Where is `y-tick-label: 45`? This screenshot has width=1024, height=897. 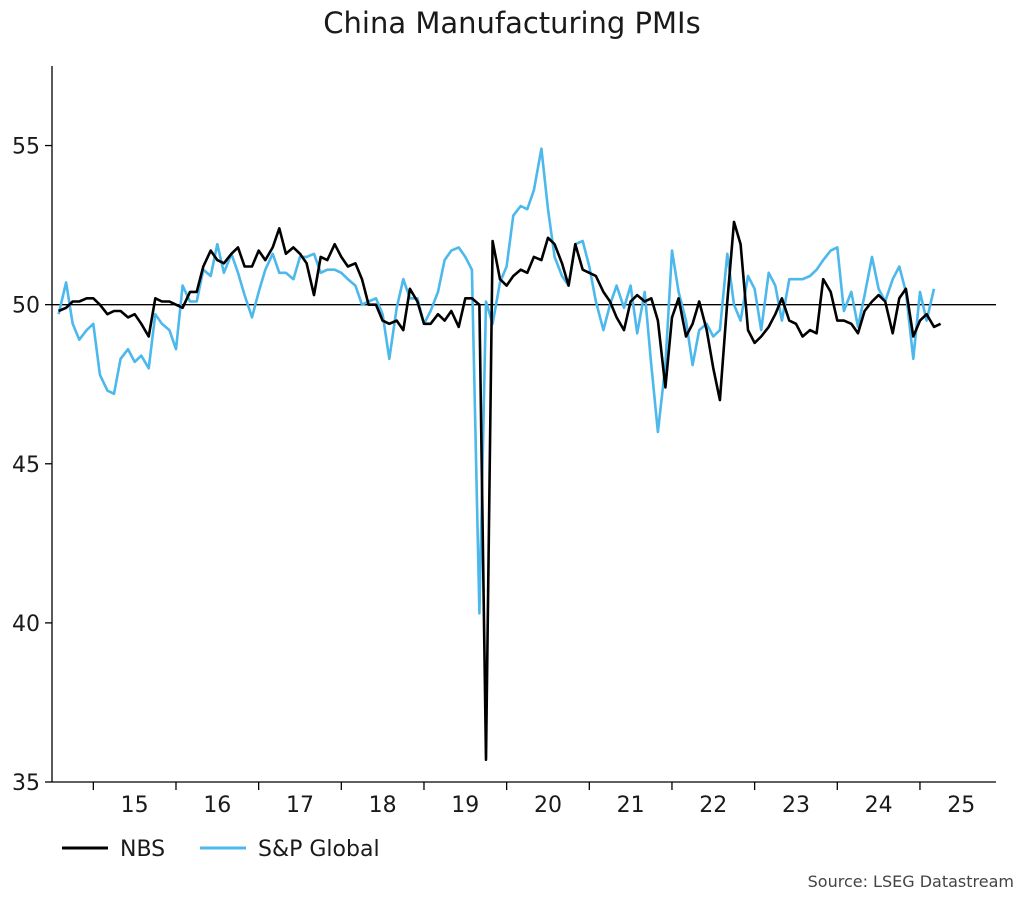
y-tick-label: 45 is located at coordinates (26, 465).